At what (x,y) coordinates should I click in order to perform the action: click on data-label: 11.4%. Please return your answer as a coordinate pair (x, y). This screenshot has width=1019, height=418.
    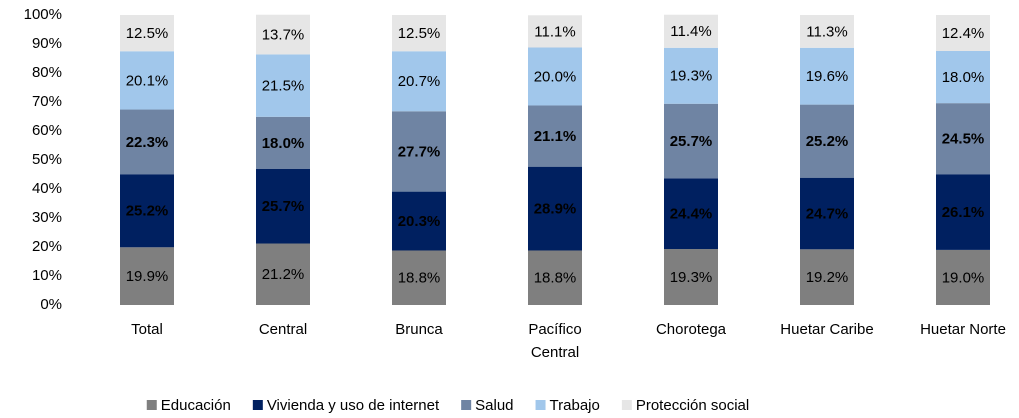
    Looking at the image, I should click on (690, 31).